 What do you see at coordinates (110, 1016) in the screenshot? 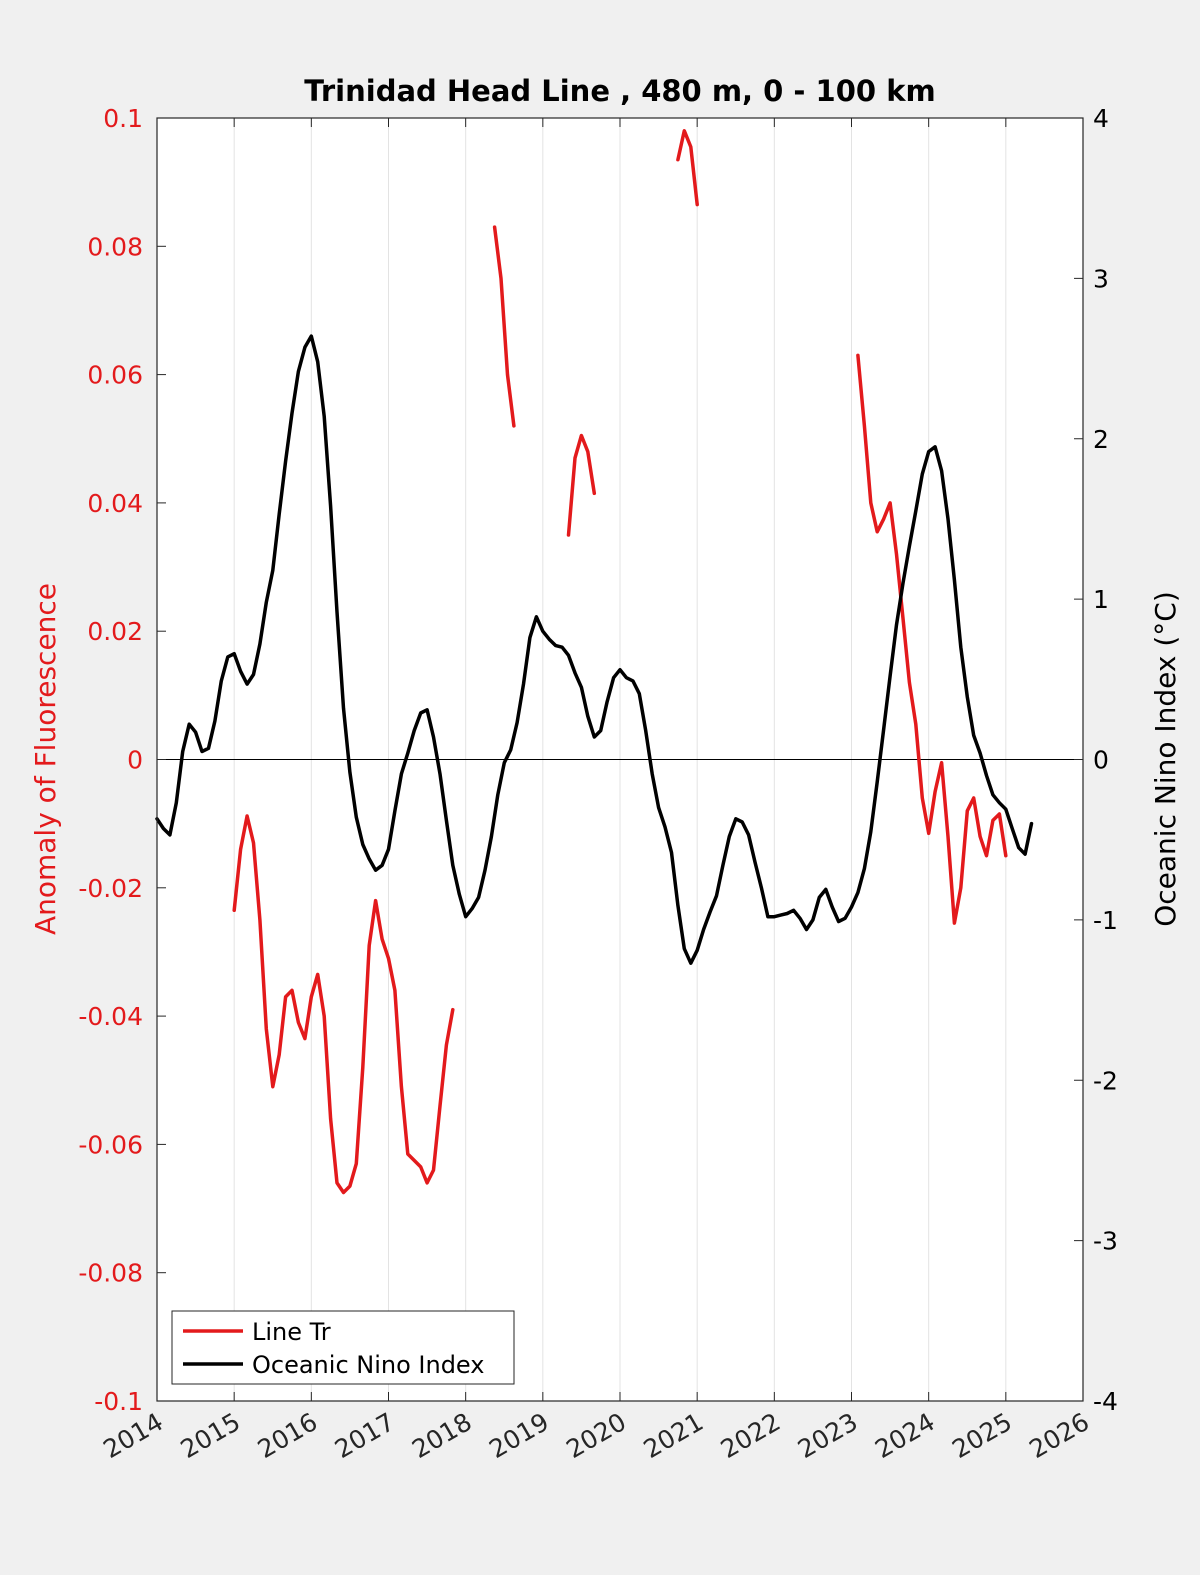
I see `left-tick-label: -0.04` at bounding box center [110, 1016].